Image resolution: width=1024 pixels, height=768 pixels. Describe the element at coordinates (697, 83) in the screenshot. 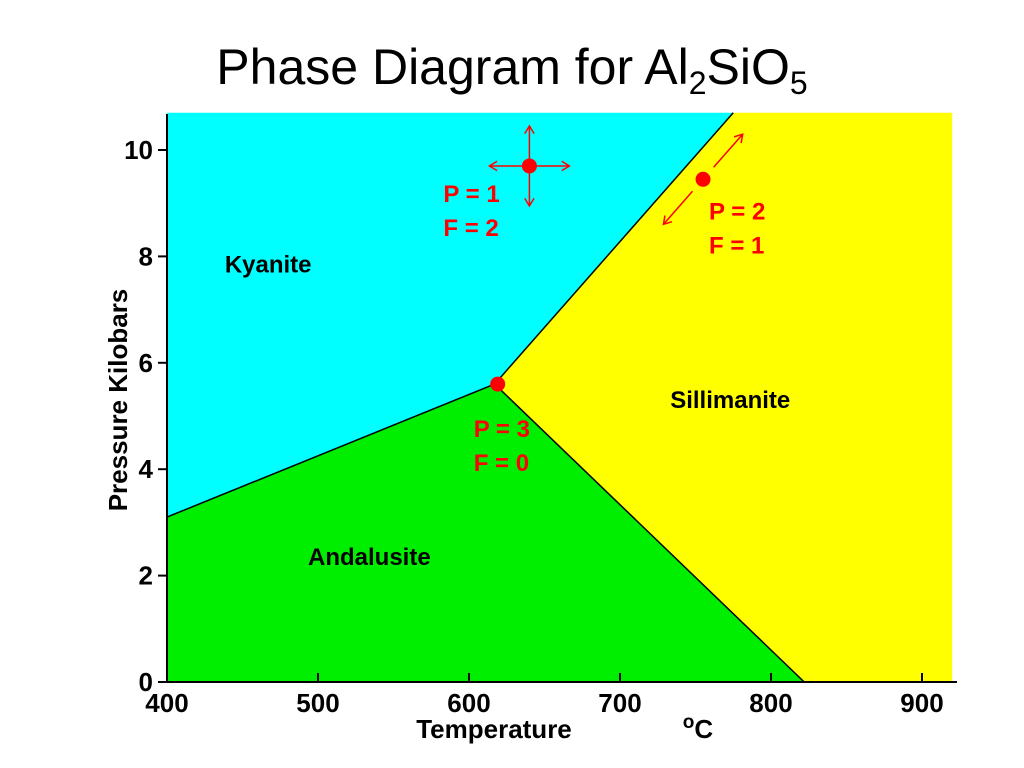

I see `title-sub-1: 2` at that location.